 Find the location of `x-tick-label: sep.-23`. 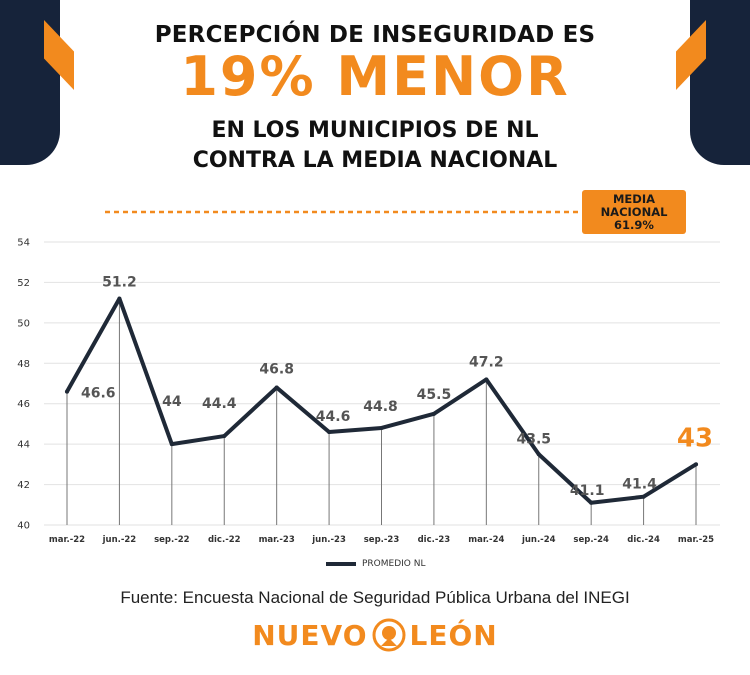

x-tick-label: sep.-23 is located at coordinates (382, 540).